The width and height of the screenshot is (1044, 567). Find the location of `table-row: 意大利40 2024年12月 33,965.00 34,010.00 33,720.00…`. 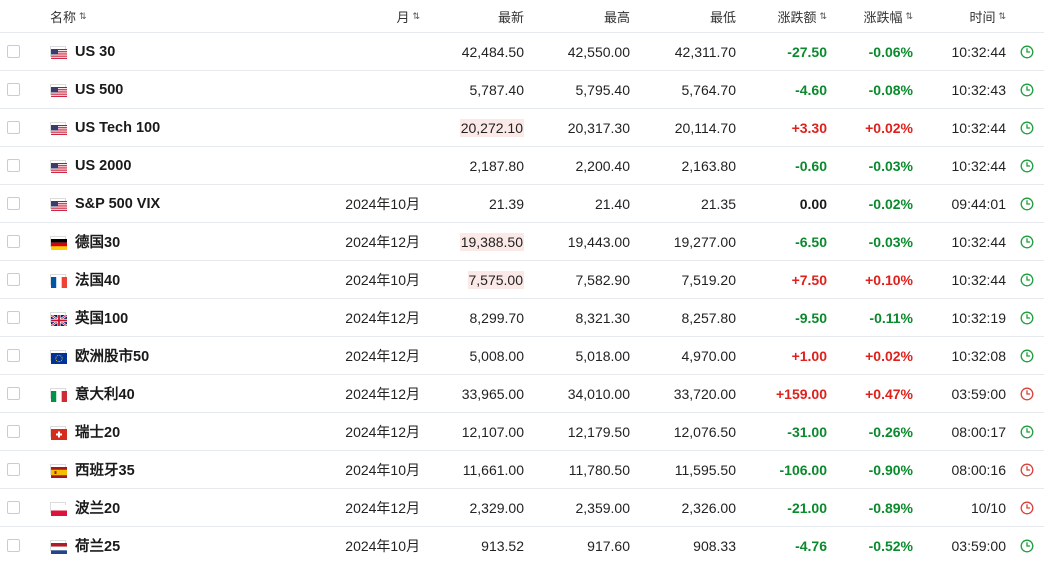

table-row: 意大利40 2024年12月 33,965.00 34,010.00 33,720.00… is located at coordinates (522, 394).